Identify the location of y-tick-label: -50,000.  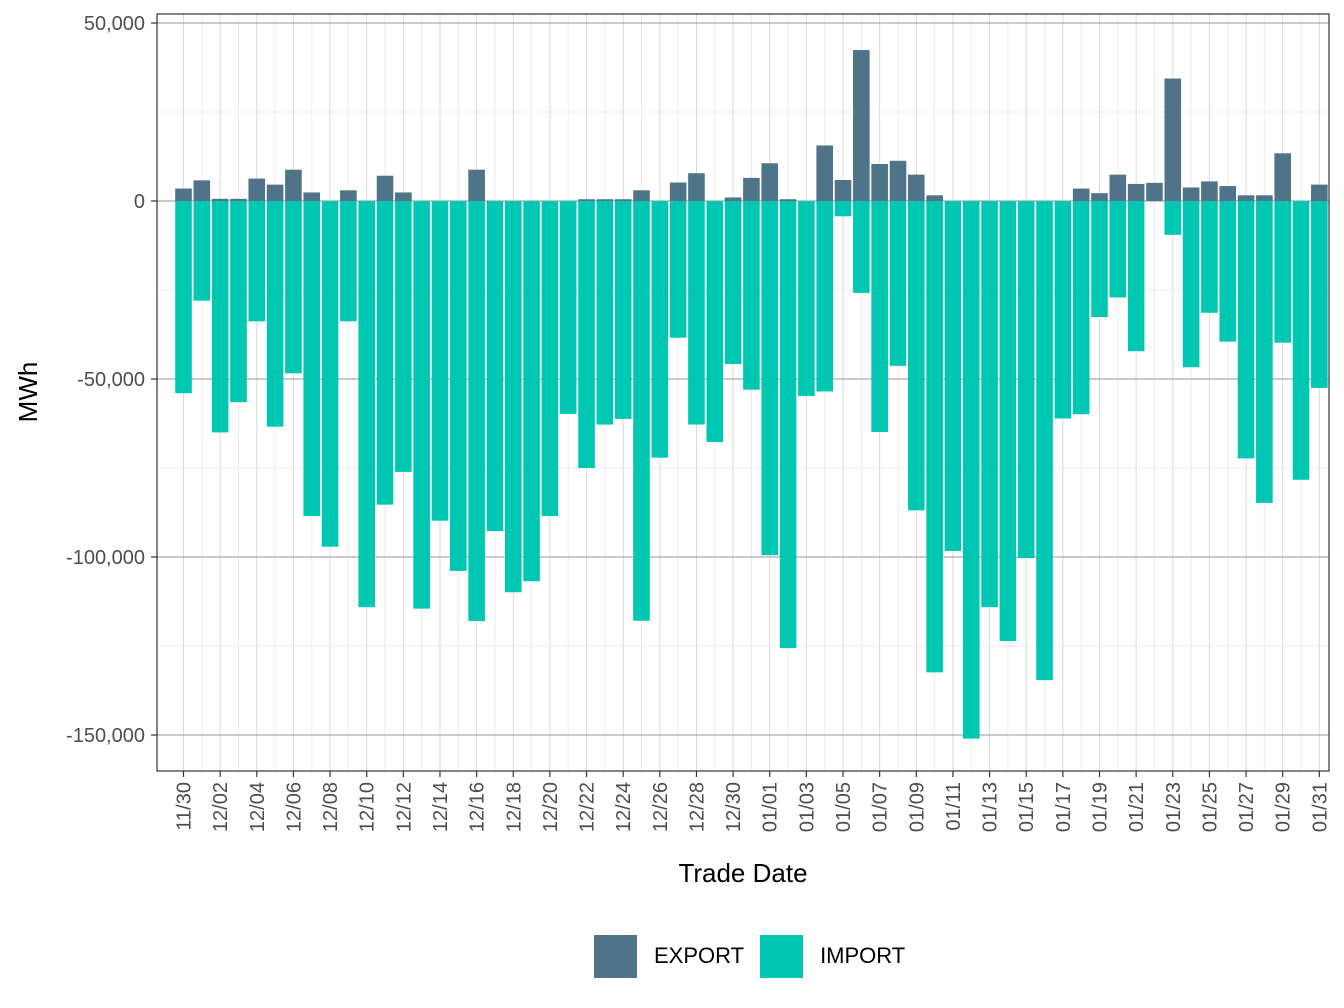
(111, 380).